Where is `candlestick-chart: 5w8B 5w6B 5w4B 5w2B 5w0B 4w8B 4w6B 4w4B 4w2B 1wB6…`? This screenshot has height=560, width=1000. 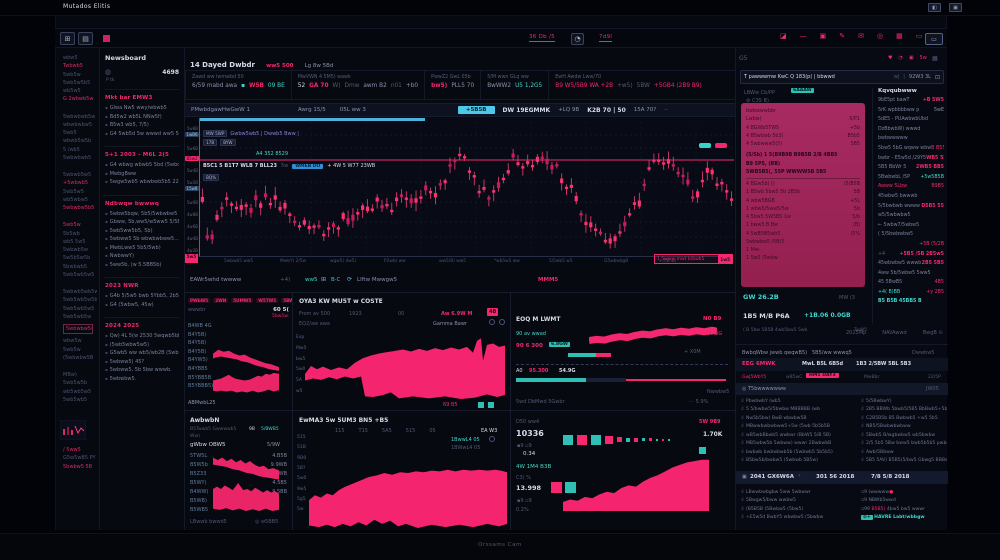
candlestick-chart: 5w8B 5w6B 5w4B 5w2B 5w0B 4w8B 4w6B 4w4B 4w2B 1wB6… is located at coordinates (460, 194).